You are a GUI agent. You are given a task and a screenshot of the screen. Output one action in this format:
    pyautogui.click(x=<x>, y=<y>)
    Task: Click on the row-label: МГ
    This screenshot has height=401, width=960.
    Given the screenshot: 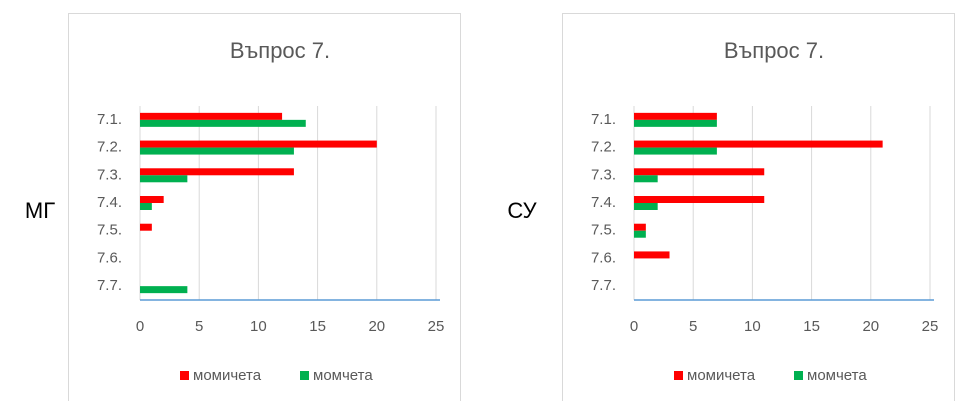 What is the action you would take?
    pyautogui.click(x=40, y=210)
    